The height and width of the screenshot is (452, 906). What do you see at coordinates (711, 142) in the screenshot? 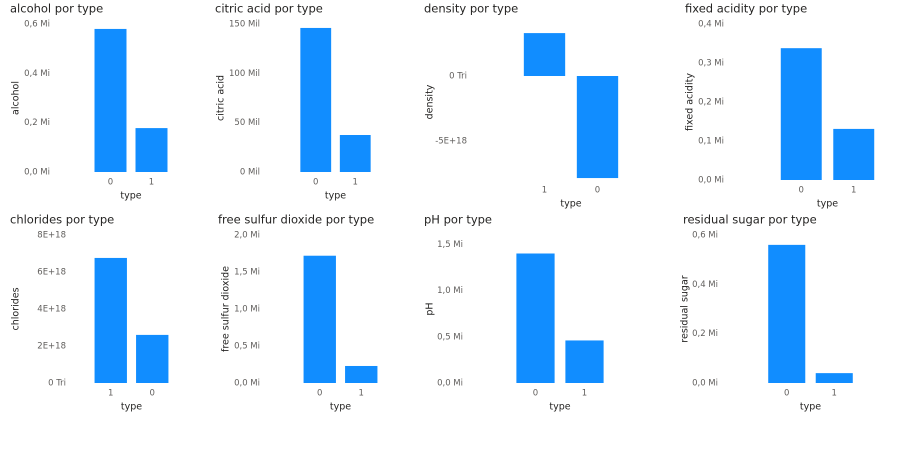
I see `y-tick-label: 0,1 Mi` at bounding box center [711, 142].